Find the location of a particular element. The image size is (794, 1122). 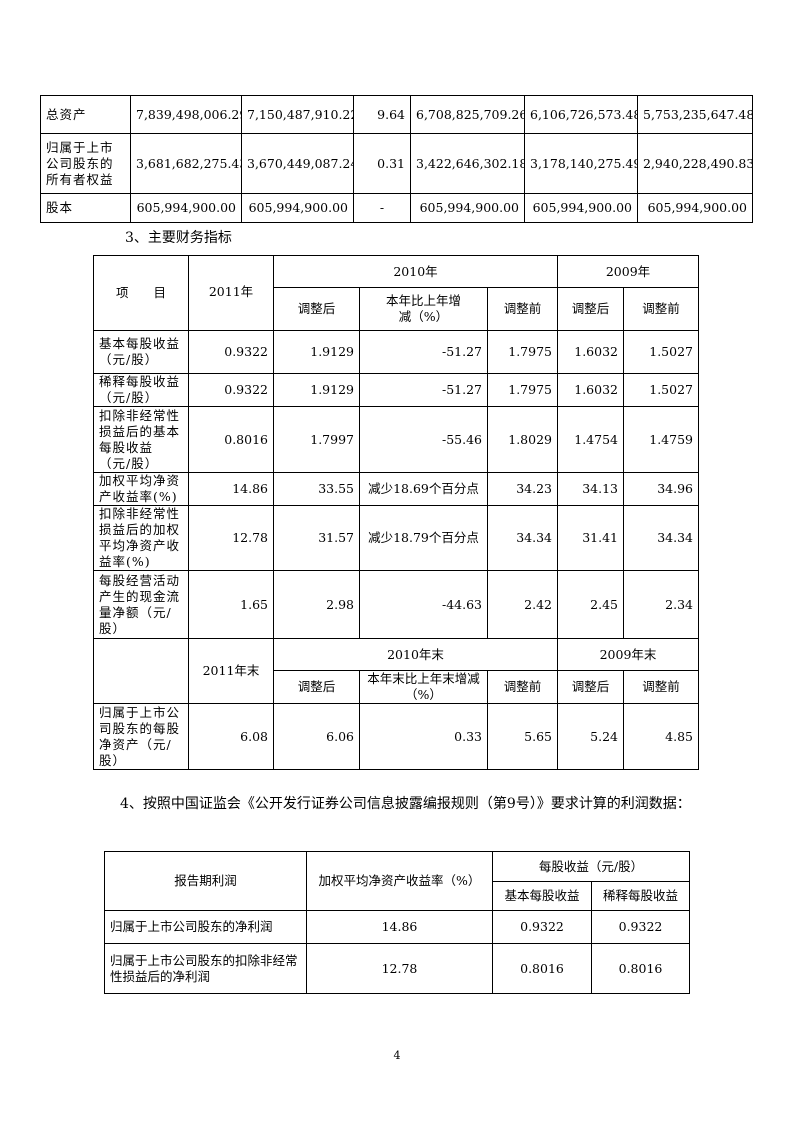

header-row: 调整后 本年末比上年末增减（%） 调整前 调整后 调整前 is located at coordinates (396, 687).